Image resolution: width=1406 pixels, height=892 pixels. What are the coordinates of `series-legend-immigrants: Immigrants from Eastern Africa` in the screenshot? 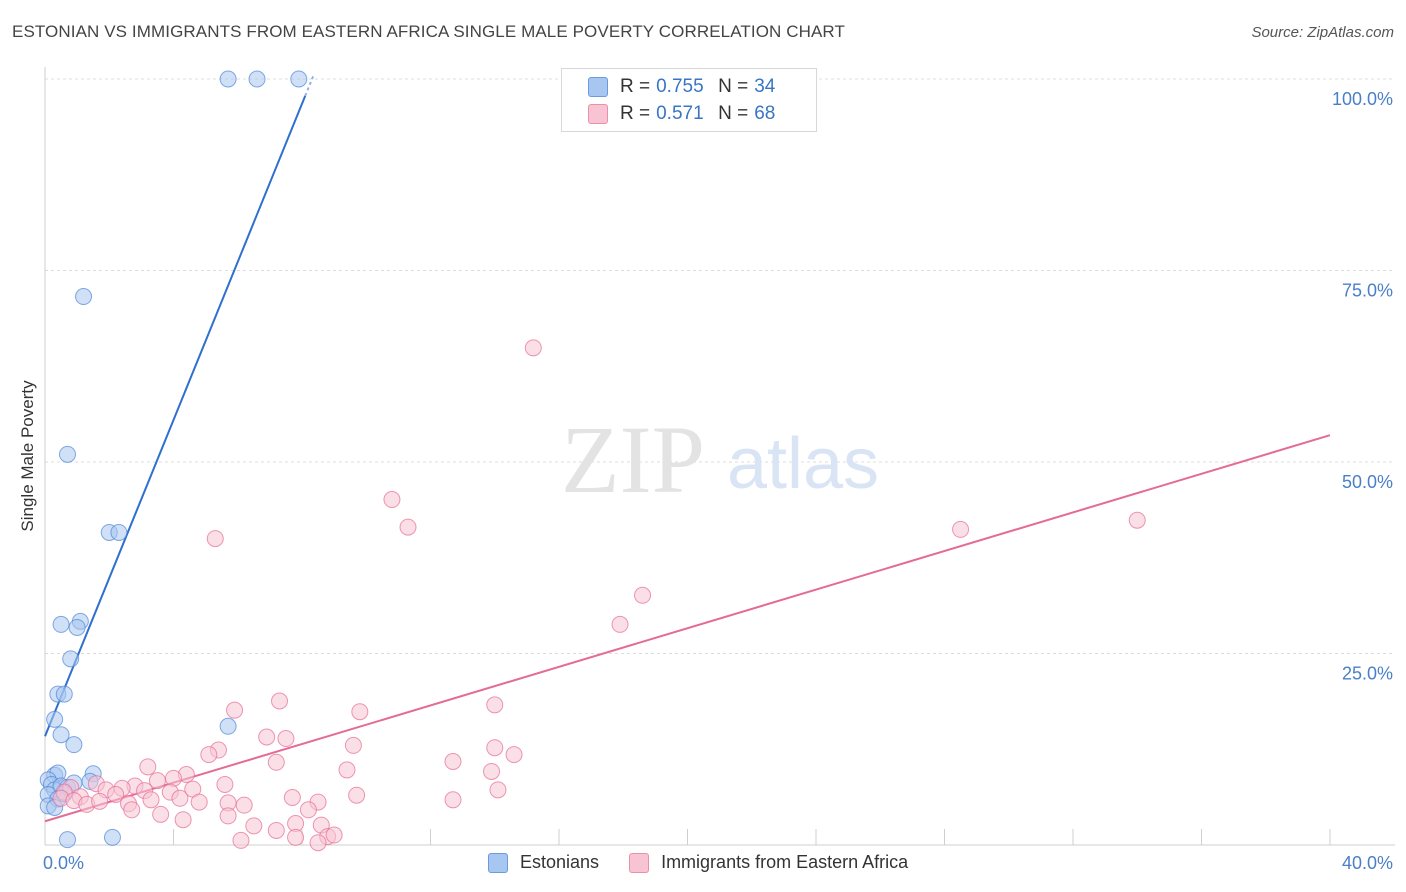 It's located at (768, 862).